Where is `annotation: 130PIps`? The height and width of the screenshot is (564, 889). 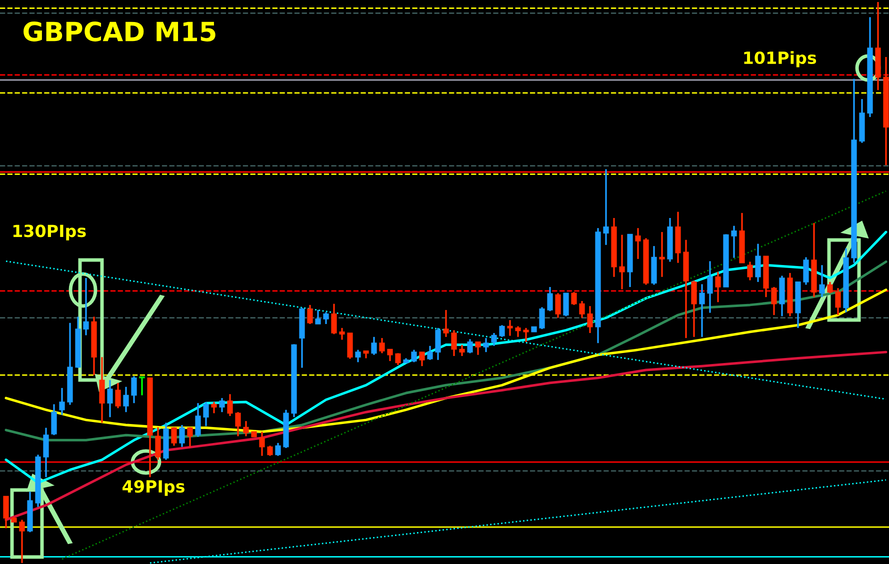 annotation: 130PIps is located at coordinates (49, 232).